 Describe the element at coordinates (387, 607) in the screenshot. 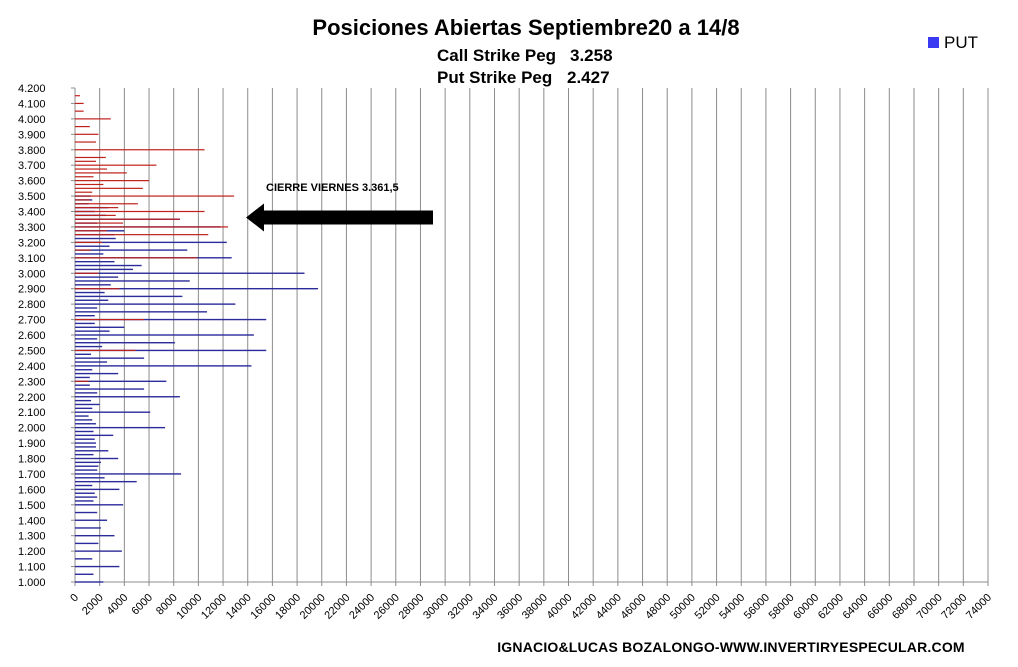

I see `x-tick-label: 26000` at that location.